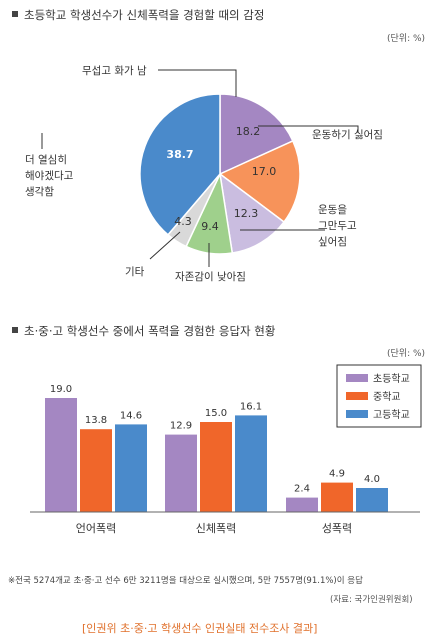 The height and width of the screenshot is (644, 437). Describe the element at coordinates (216, 528) in the screenshot. I see `bar-category-label: 신체폭력` at that location.